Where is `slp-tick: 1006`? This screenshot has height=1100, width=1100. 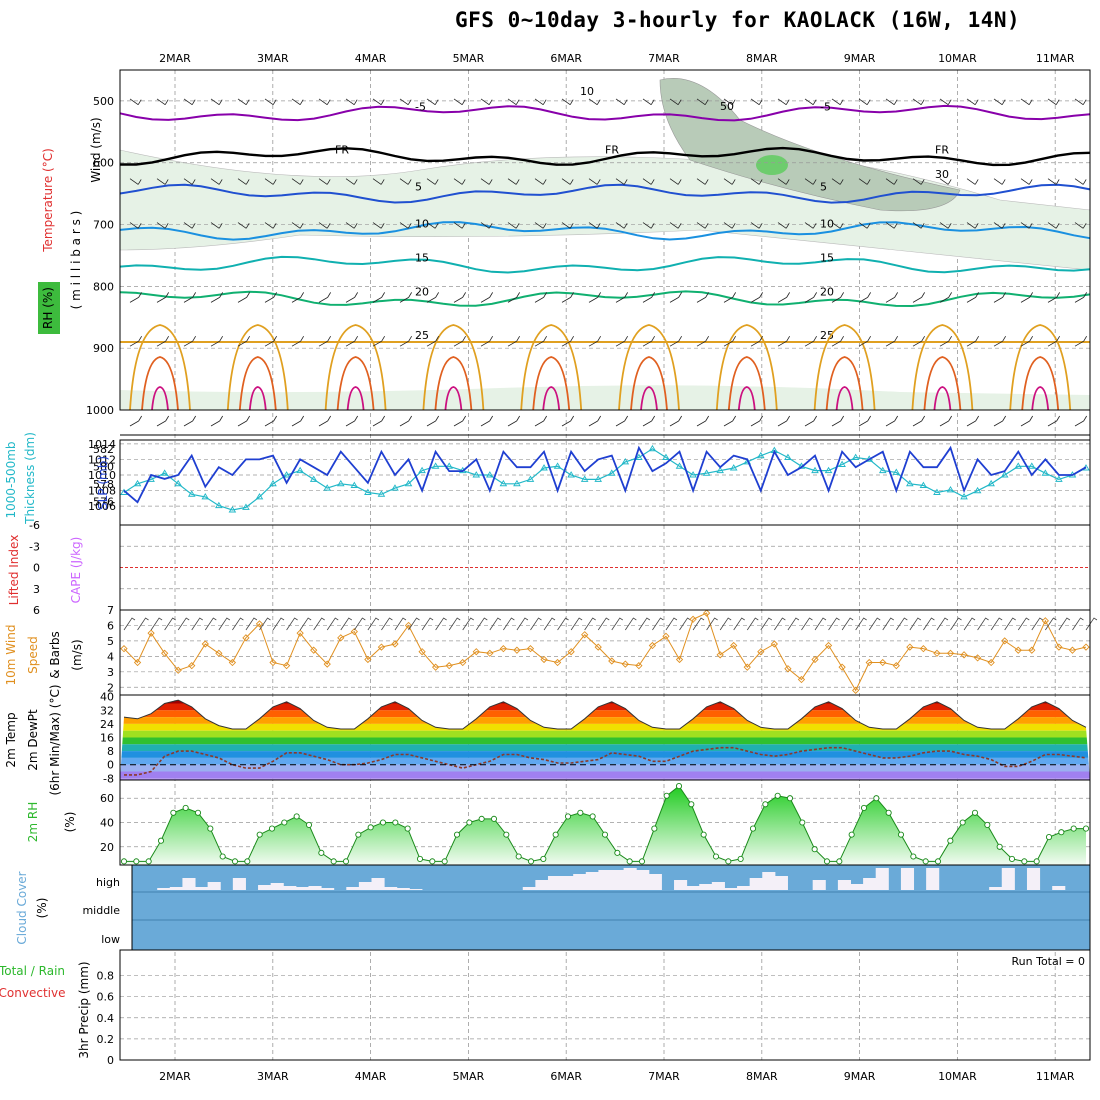 slp-tick: 1006 is located at coordinates (102, 506).